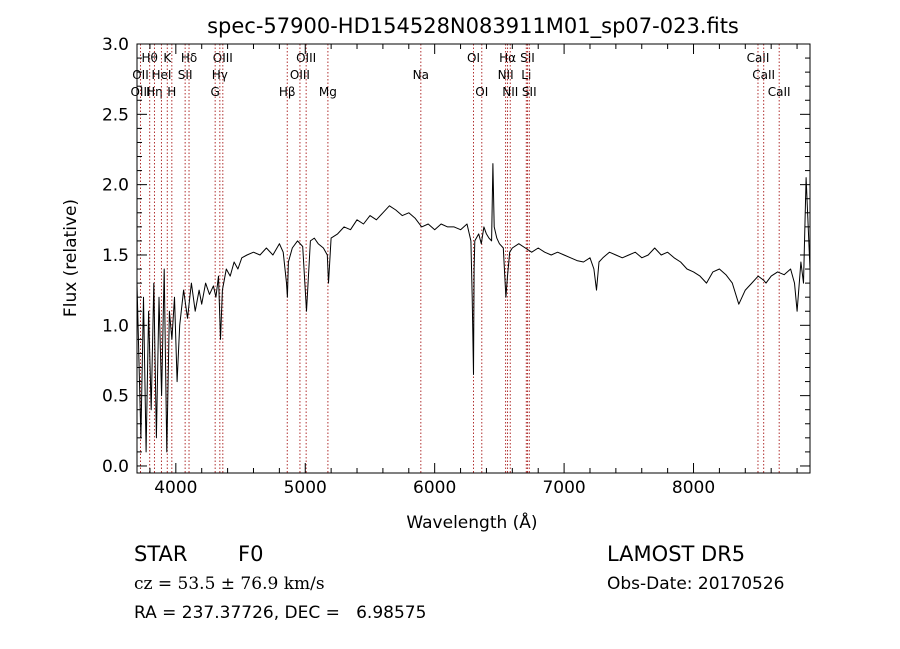 This screenshot has height=649, width=900. Describe the element at coordinates (115, 45) in the screenshot. I see `y-tick-label: 3.0` at that location.